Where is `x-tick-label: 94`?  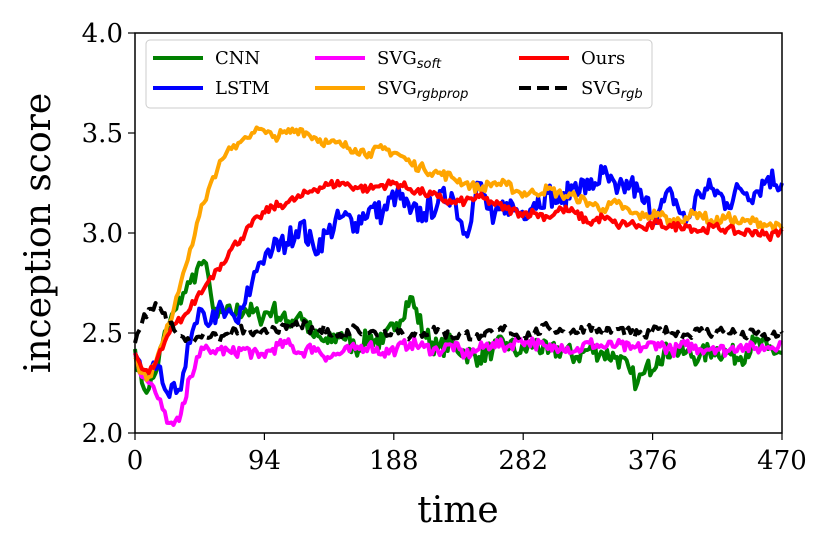 x-tick-label: 94 is located at coordinates (264, 461).